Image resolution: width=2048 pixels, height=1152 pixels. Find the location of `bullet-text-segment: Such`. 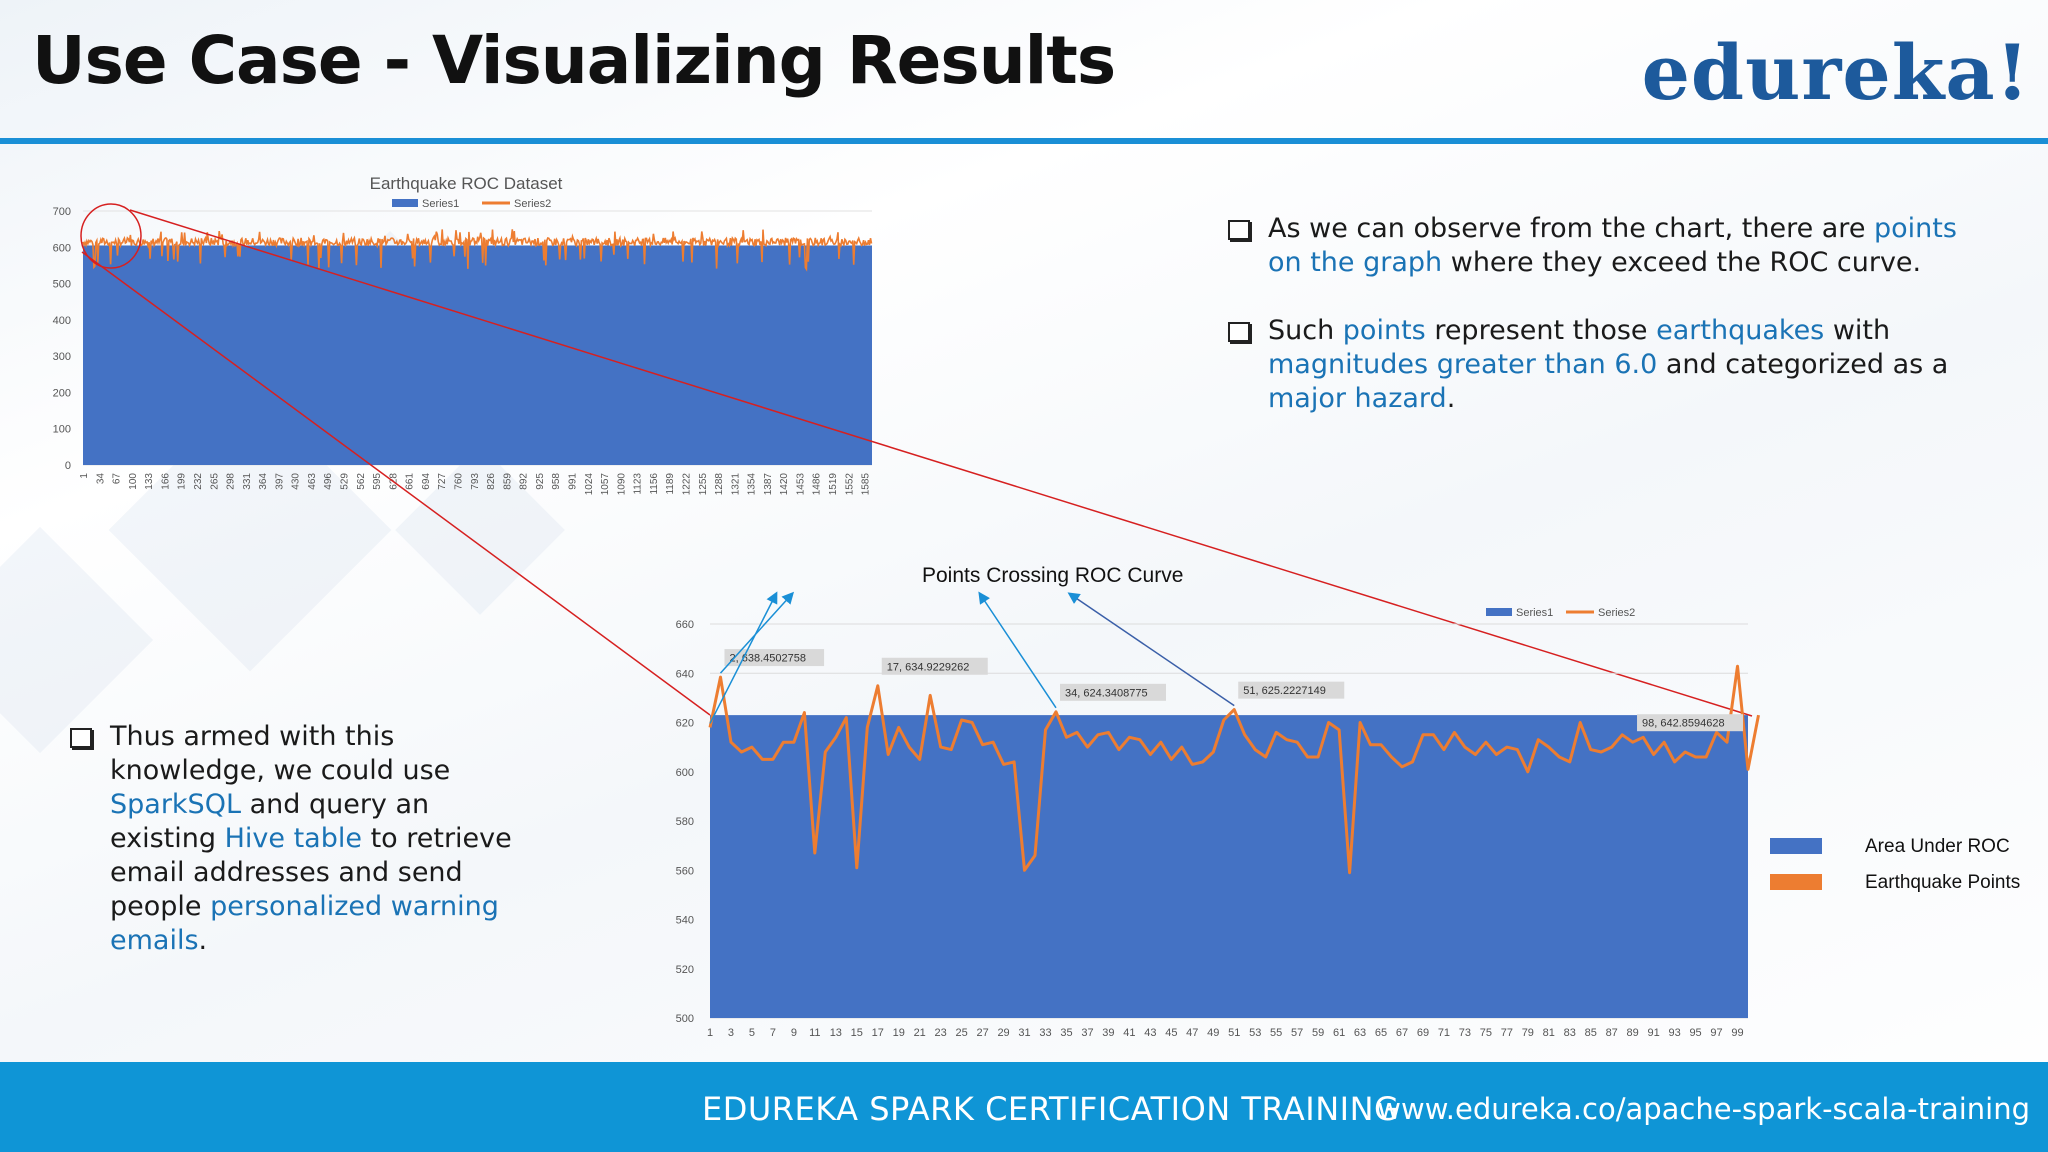

bullet-text-segment: Such is located at coordinates (1305, 330).